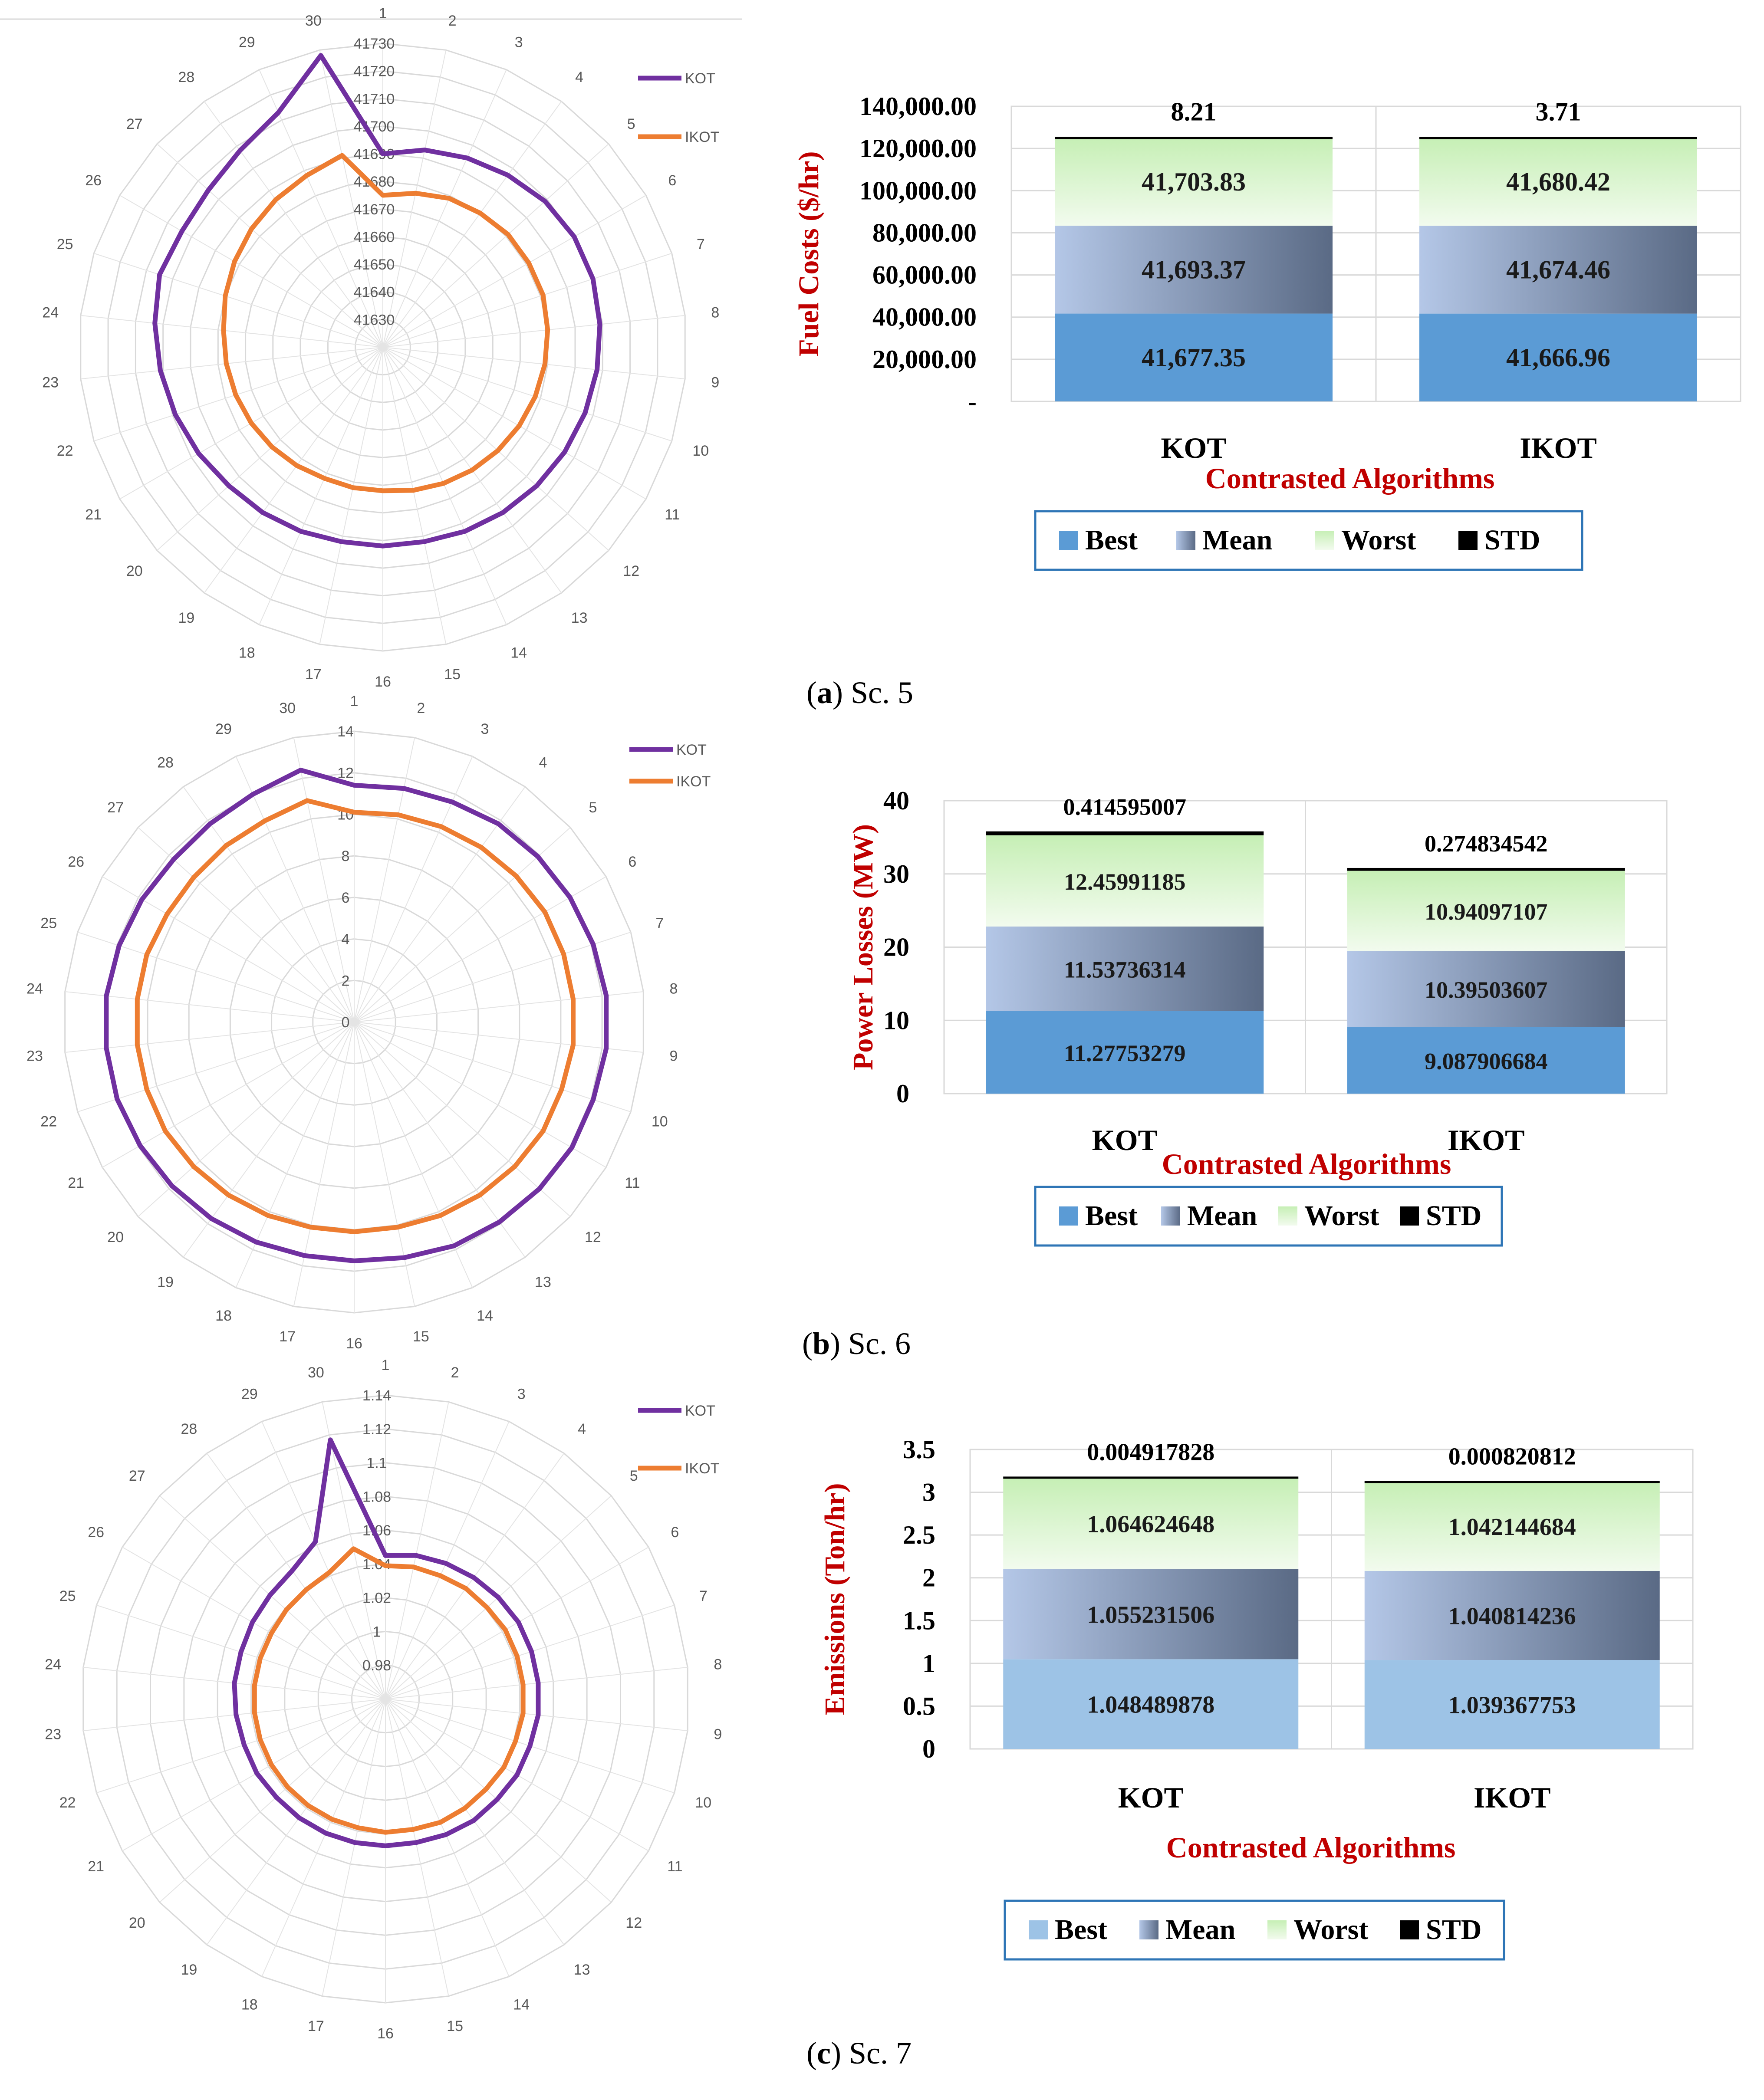 This screenshot has width=1764, height=2100. What do you see at coordinates (1081, 1930) in the screenshot?
I see `legend-label-best: Best` at bounding box center [1081, 1930].